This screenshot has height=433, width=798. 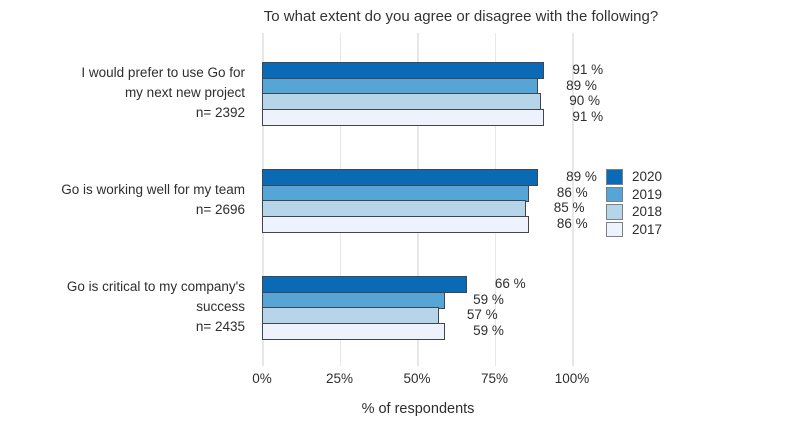 I want to click on bar-2017-group3, so click(x=353, y=331).